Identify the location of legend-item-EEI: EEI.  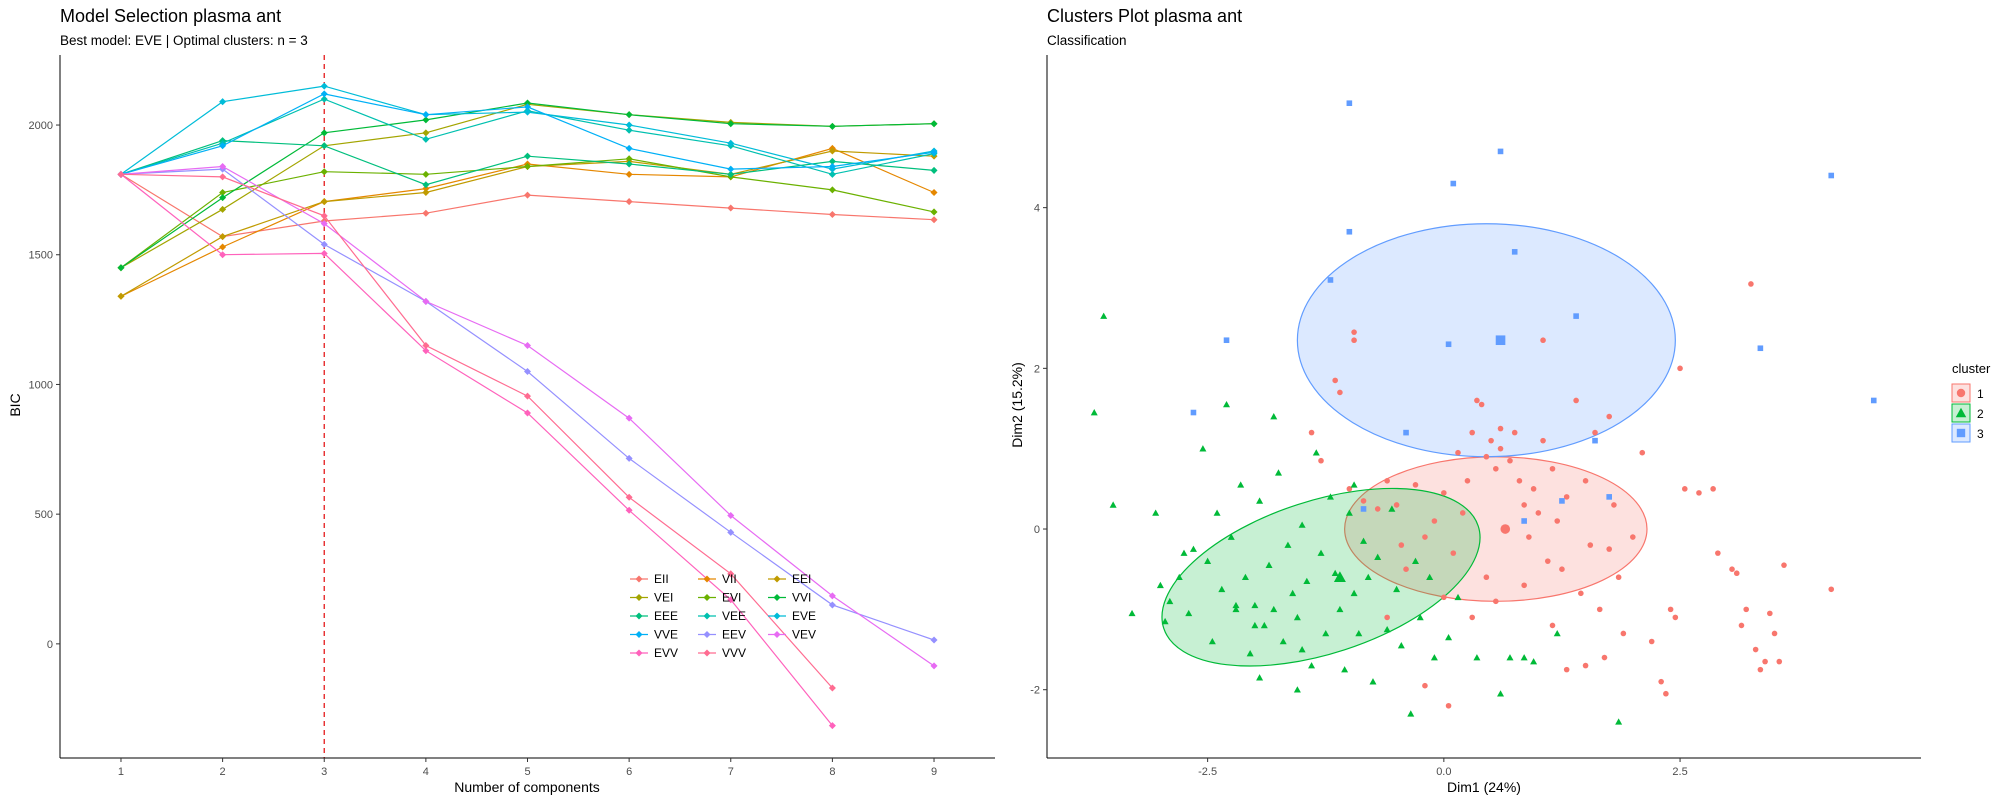
(789, 579).